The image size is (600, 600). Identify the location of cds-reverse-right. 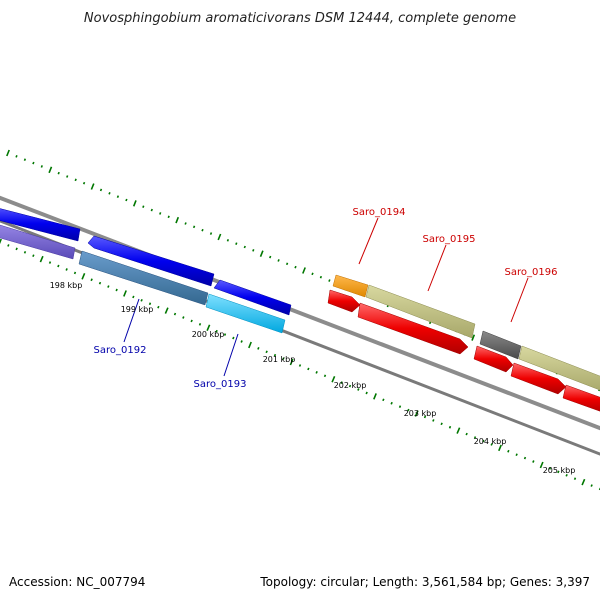
(252, 297).